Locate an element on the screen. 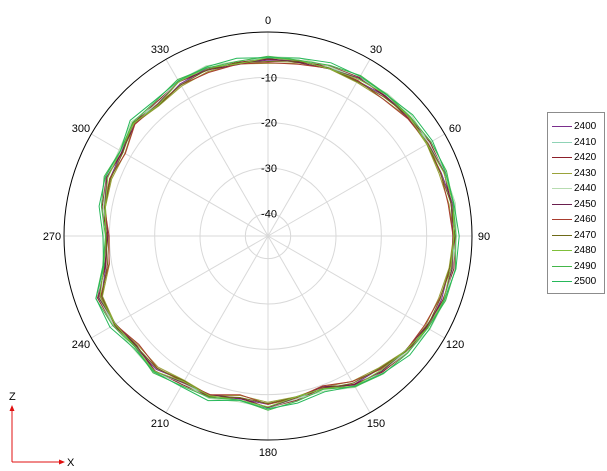 This screenshot has width=607, height=471. legend-item: 2450 is located at coordinates (576, 204).